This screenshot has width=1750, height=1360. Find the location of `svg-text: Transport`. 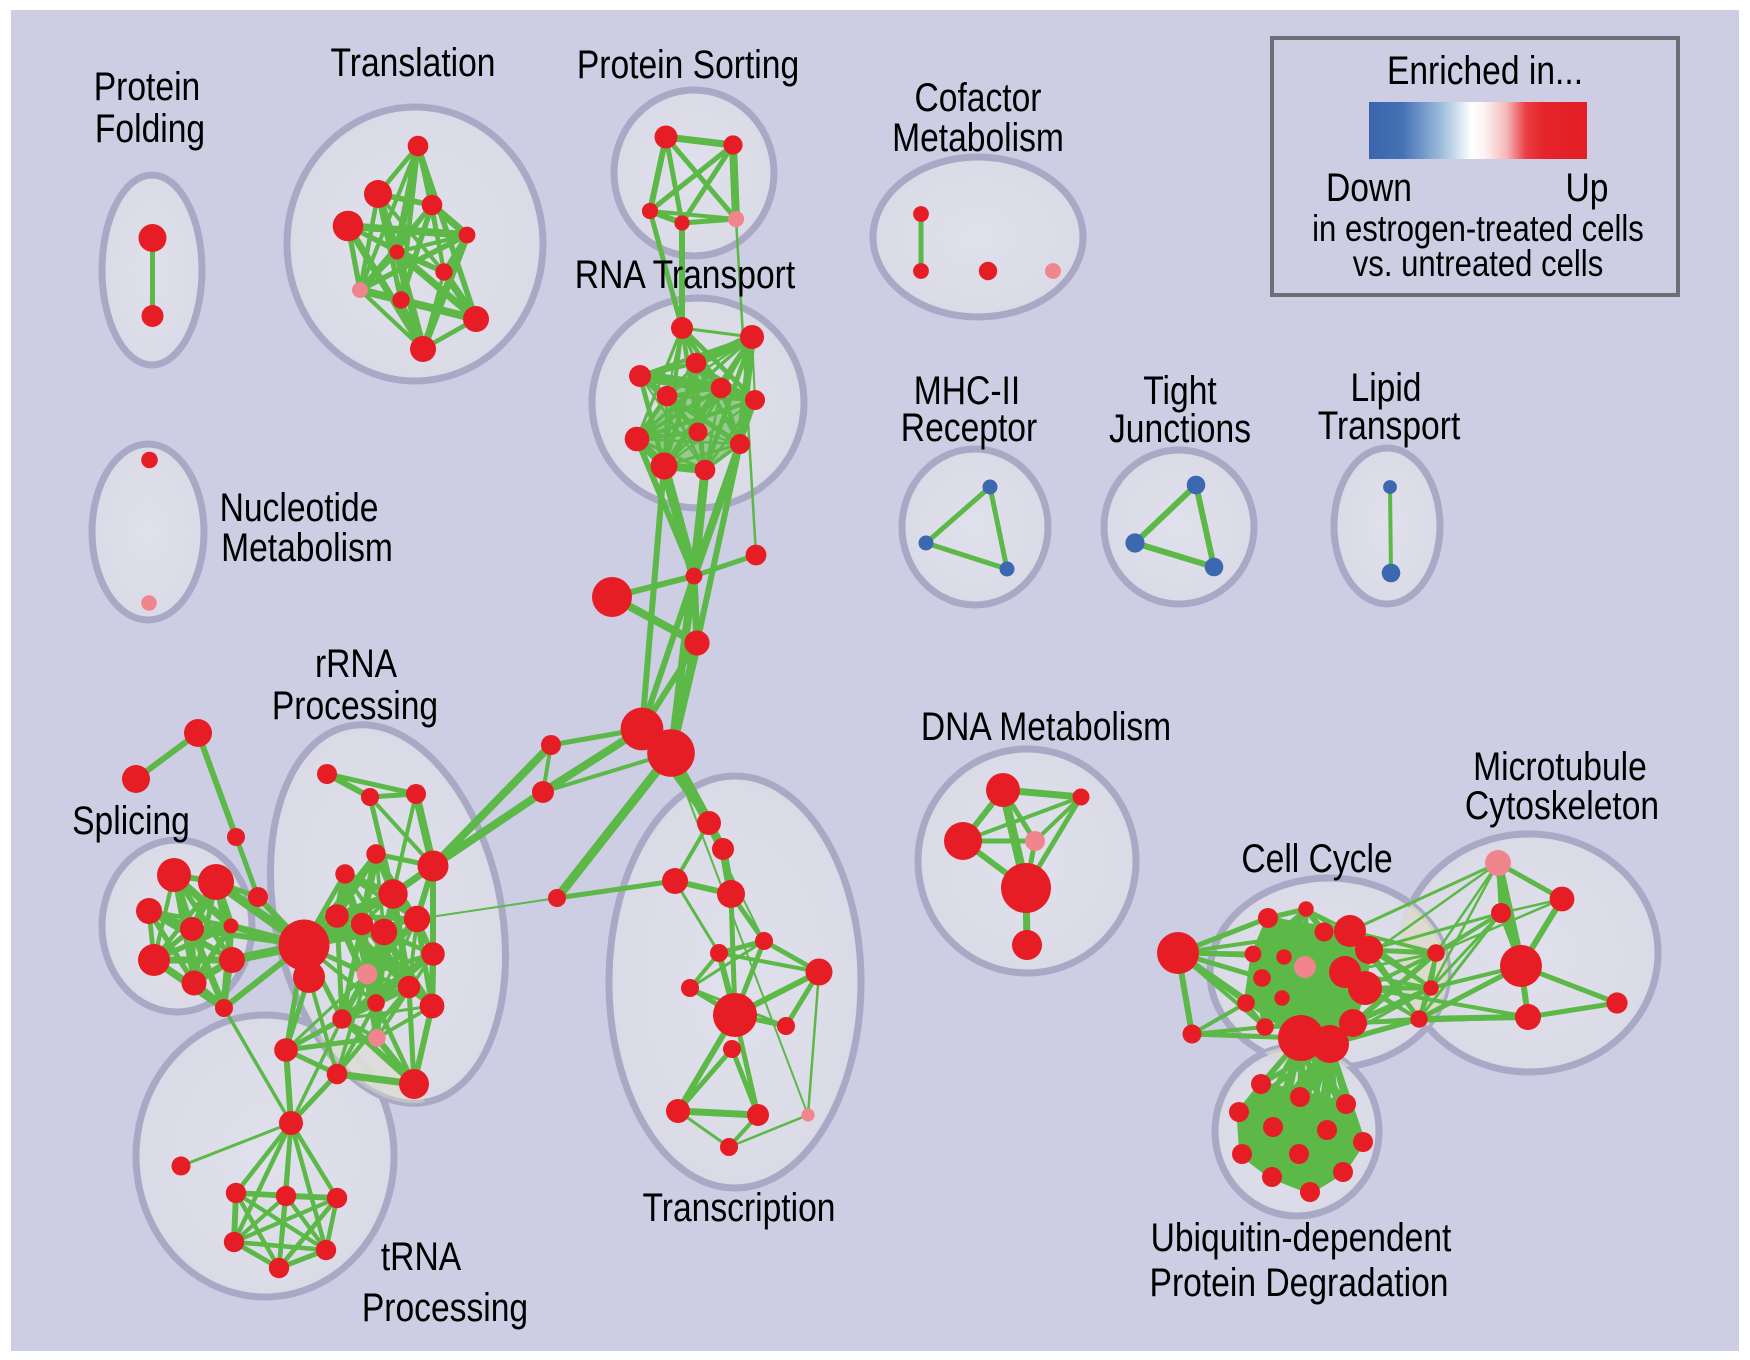

svg-text: Transport is located at coordinates (1389, 426).